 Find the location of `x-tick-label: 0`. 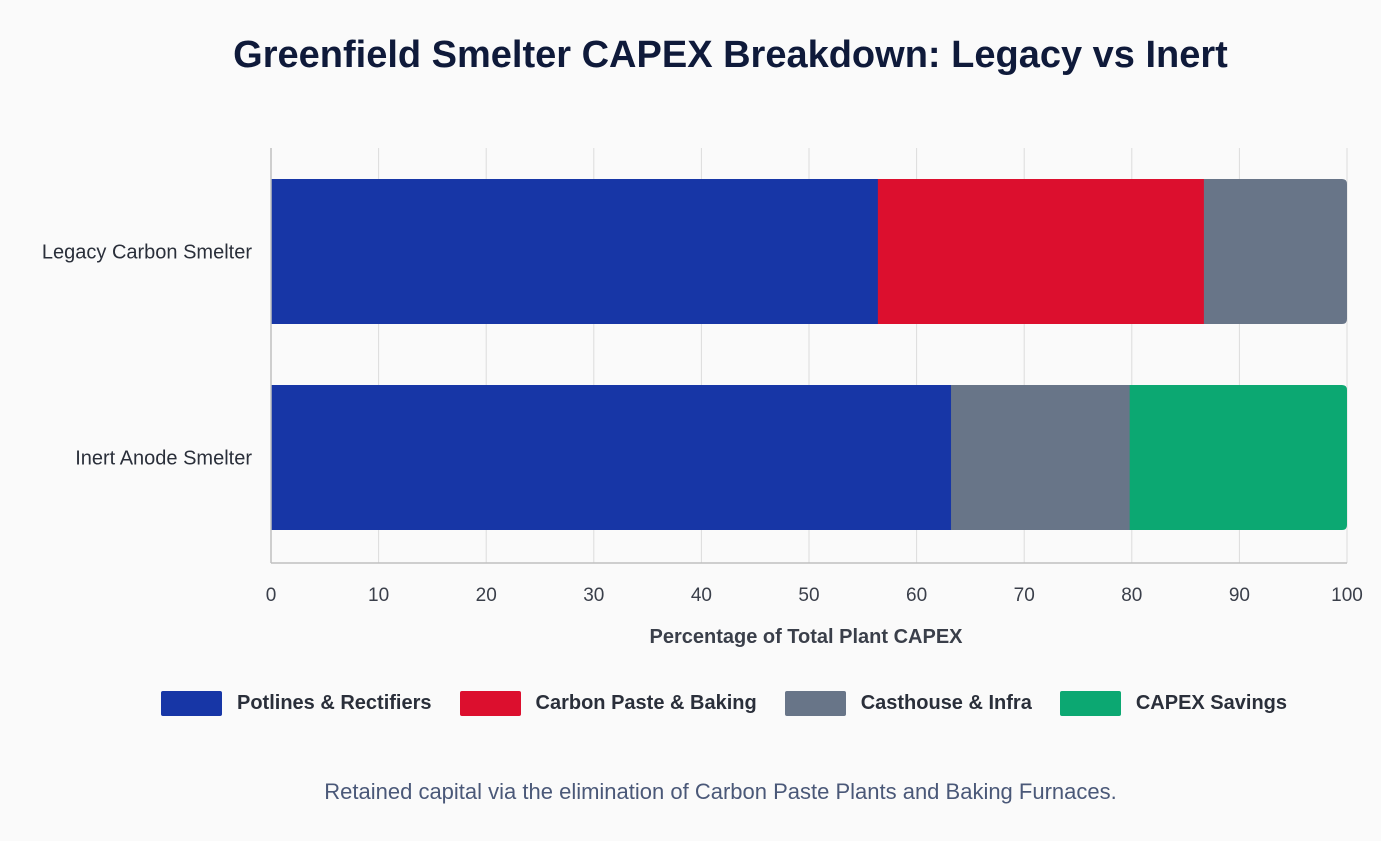

x-tick-label: 0 is located at coordinates (271, 595).